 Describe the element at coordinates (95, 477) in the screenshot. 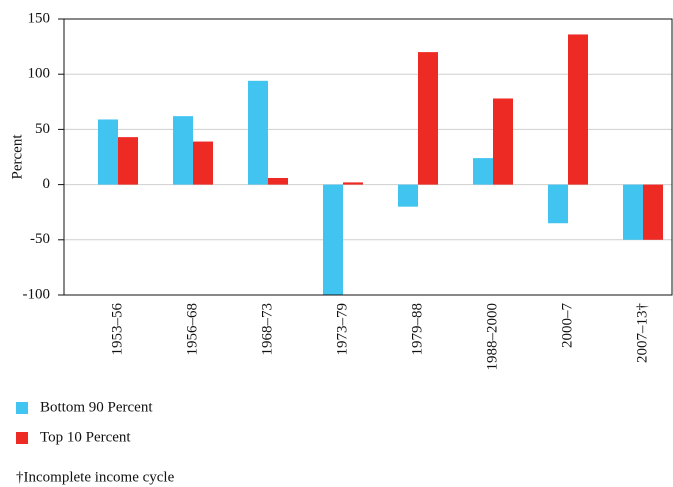

I see `footnote: †Incomplete income cycle` at that location.